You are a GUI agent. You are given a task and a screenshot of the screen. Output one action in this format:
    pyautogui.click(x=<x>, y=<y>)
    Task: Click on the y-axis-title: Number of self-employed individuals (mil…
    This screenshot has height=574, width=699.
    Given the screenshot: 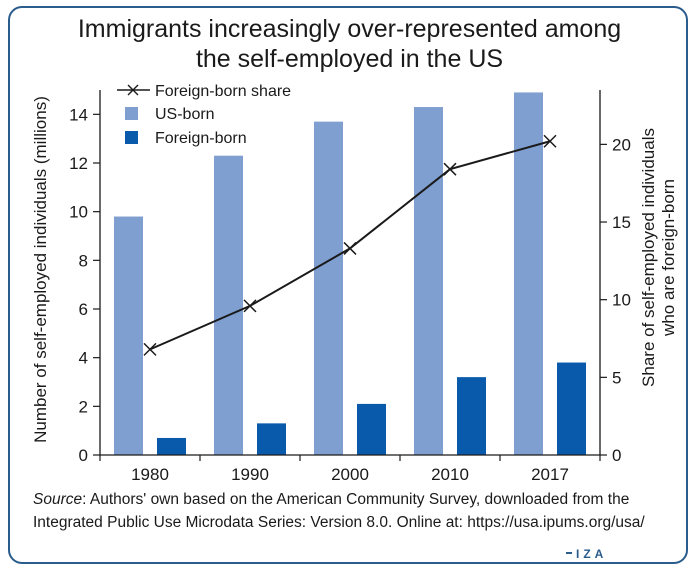 What is the action you would take?
    pyautogui.click(x=40, y=269)
    